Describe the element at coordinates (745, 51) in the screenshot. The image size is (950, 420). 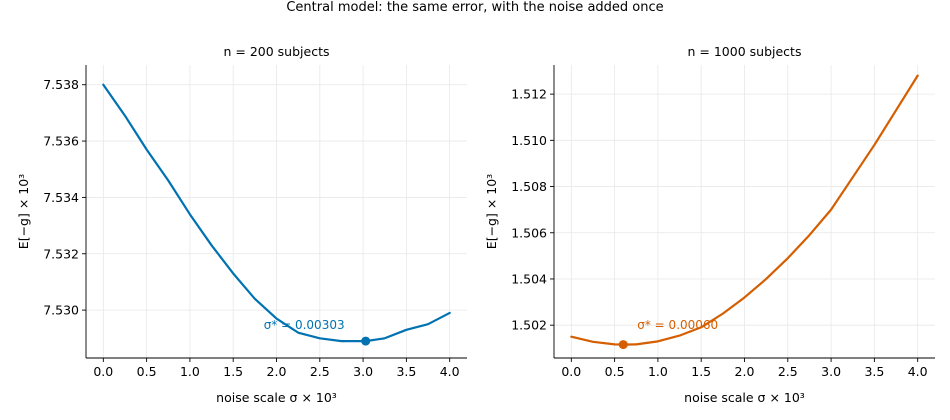
I see `panel-title: n = 1000 subjects` at that location.